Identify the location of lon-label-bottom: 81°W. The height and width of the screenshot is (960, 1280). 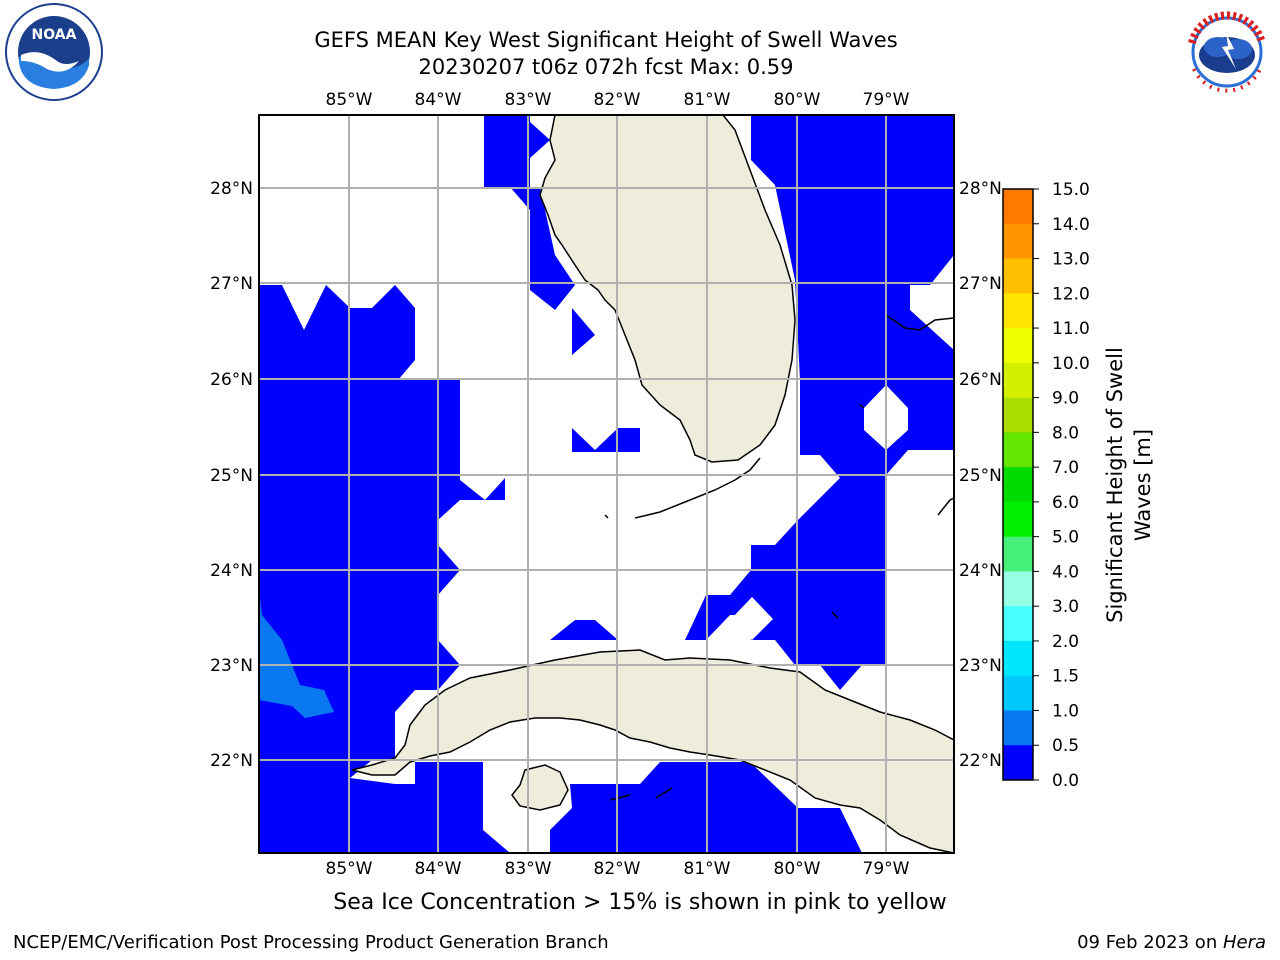
(707, 869).